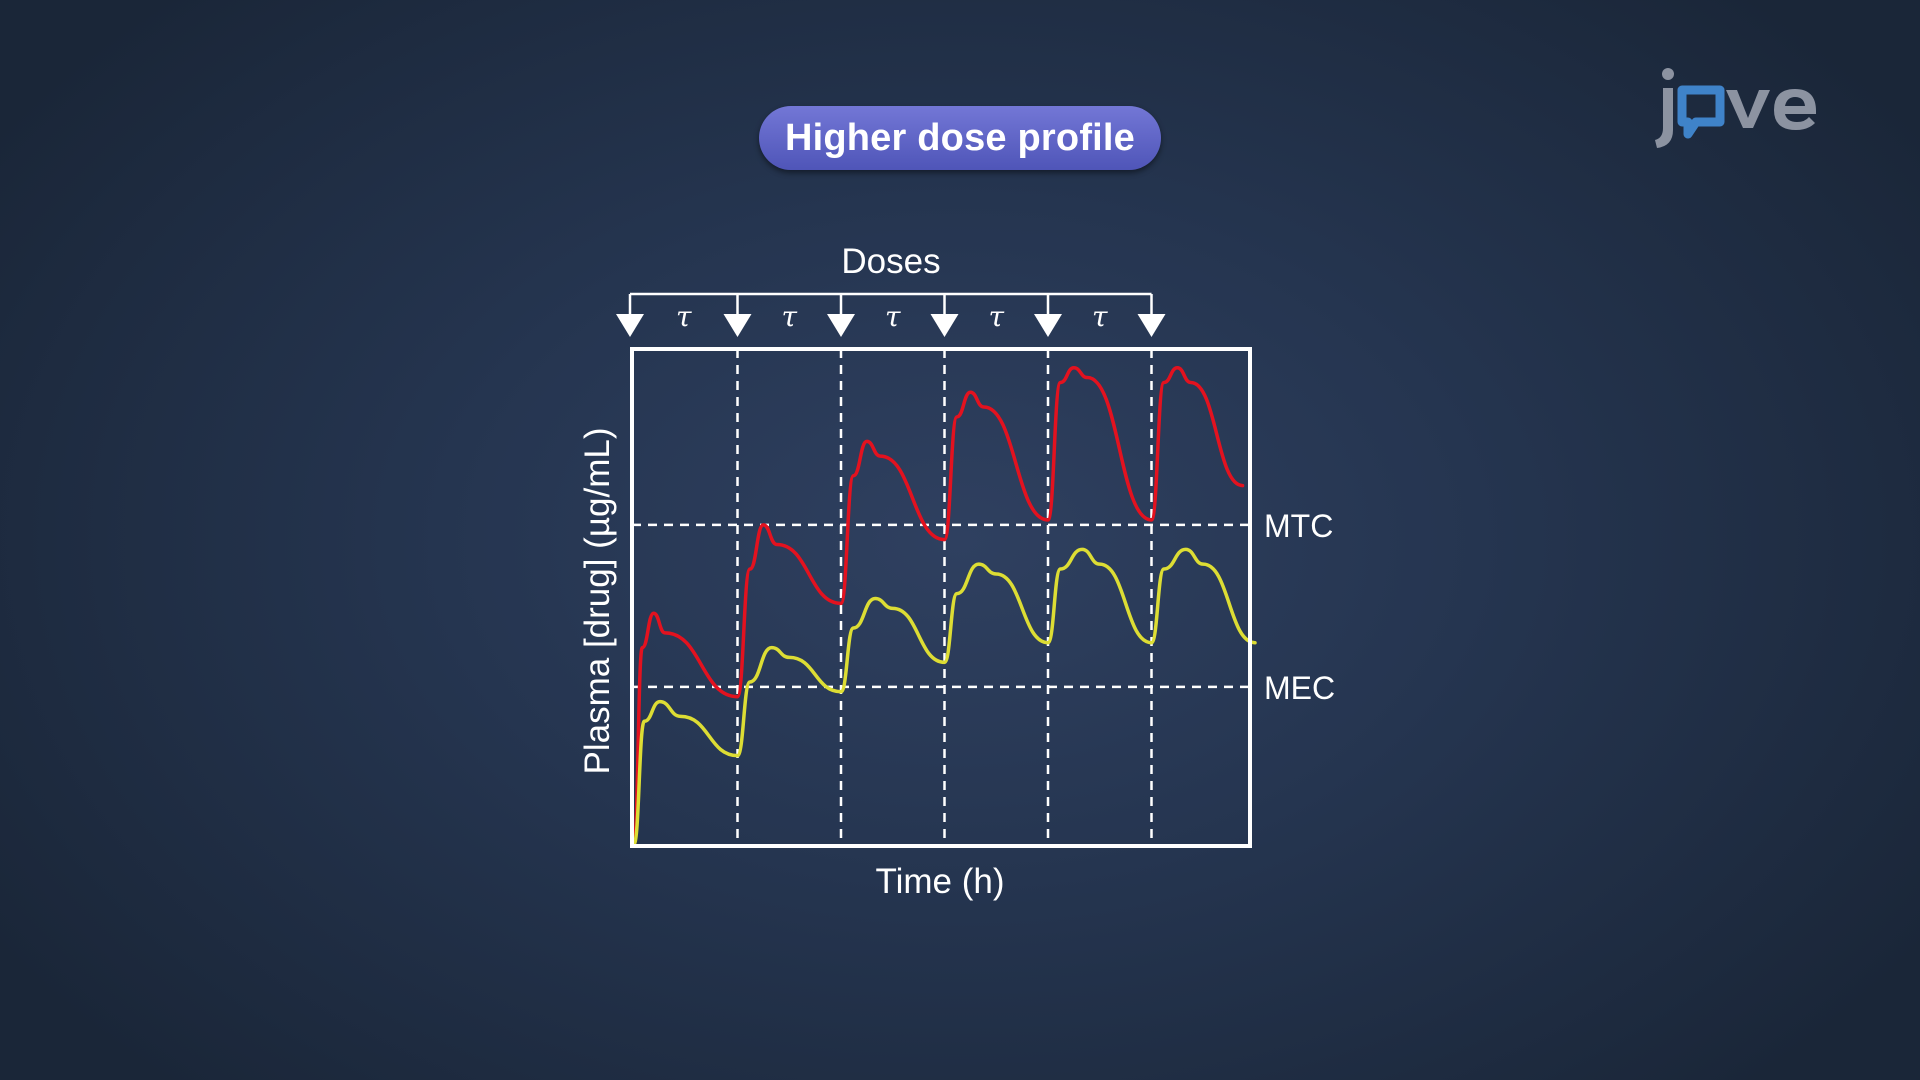  What do you see at coordinates (960, 138) in the screenshot?
I see `page-title: Higher dose profile` at bounding box center [960, 138].